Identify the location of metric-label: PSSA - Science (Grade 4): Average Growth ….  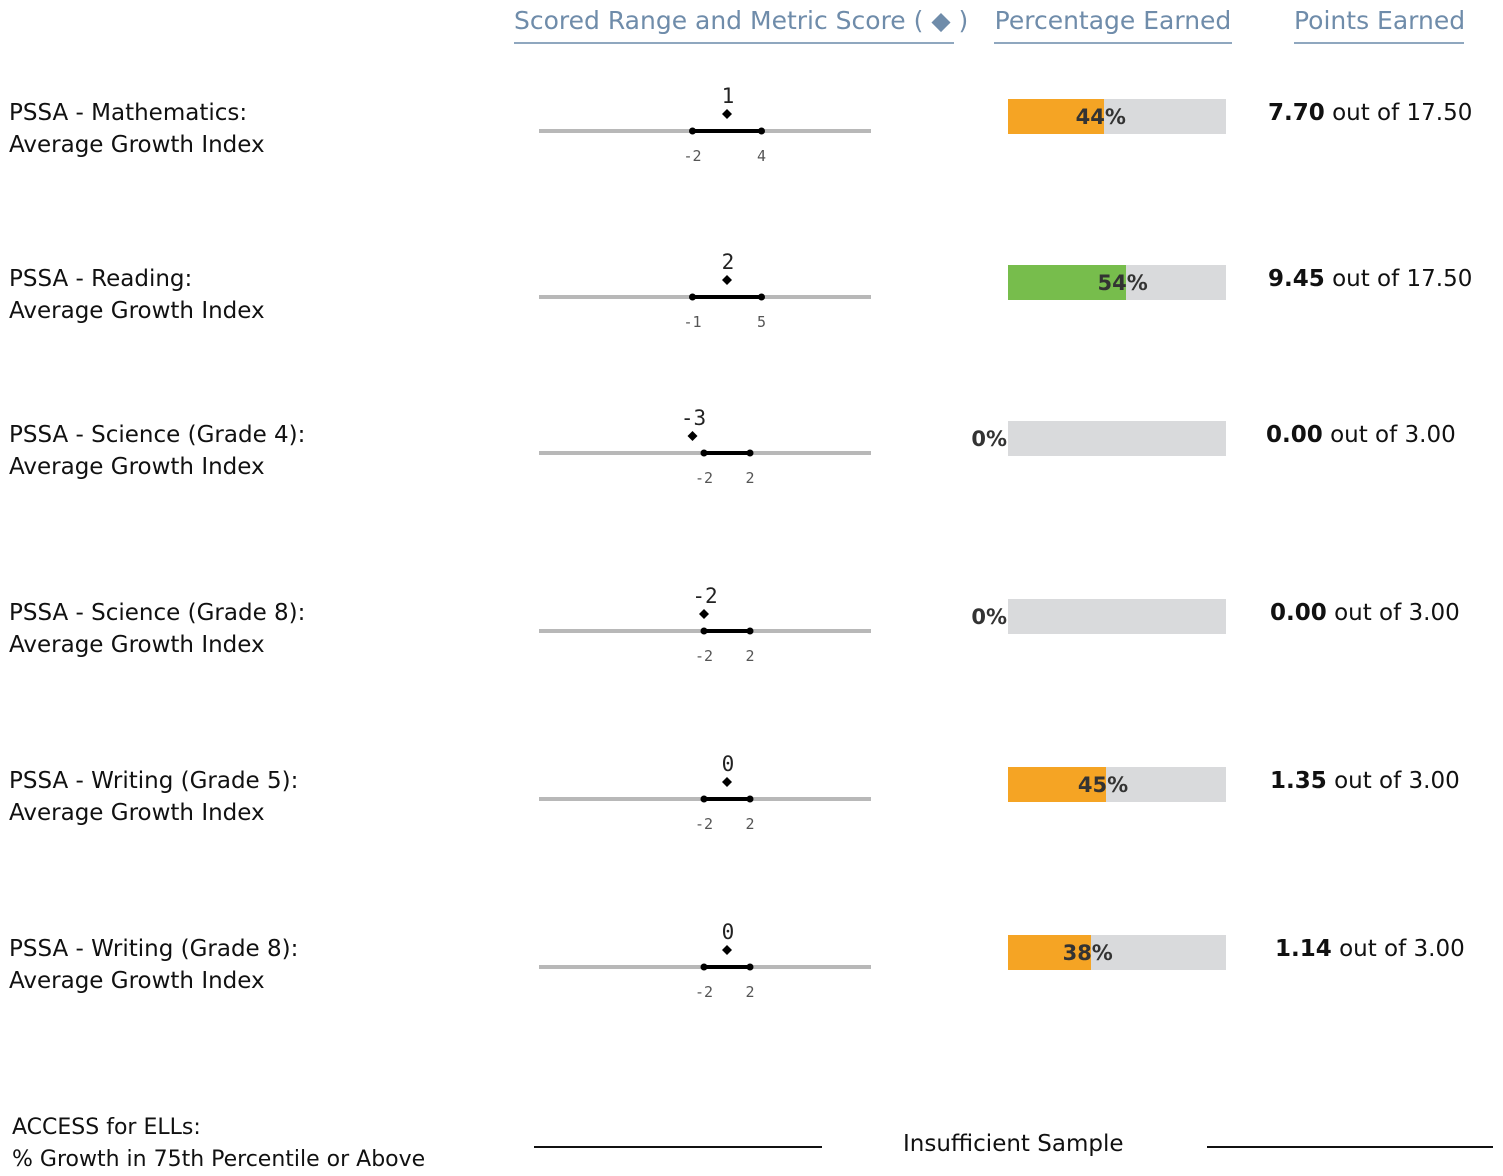
(157, 451).